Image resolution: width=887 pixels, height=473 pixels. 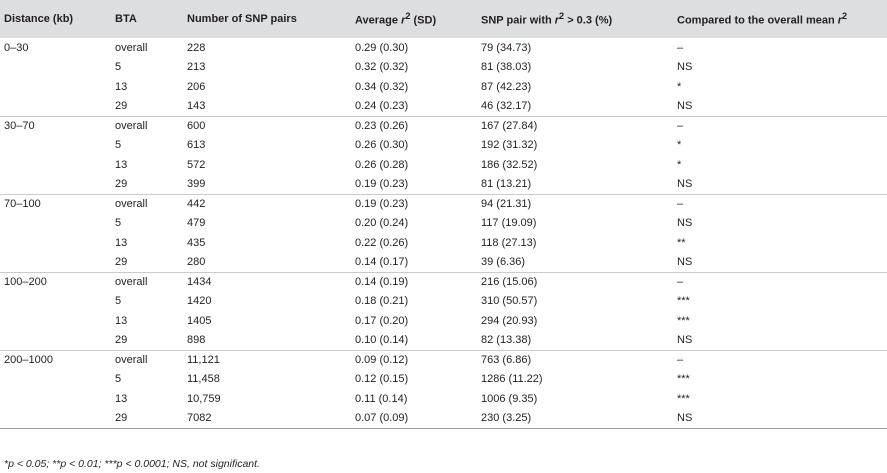 What do you see at coordinates (423, 20) in the screenshot?
I see `header-average-r2-post: (SD)` at bounding box center [423, 20].